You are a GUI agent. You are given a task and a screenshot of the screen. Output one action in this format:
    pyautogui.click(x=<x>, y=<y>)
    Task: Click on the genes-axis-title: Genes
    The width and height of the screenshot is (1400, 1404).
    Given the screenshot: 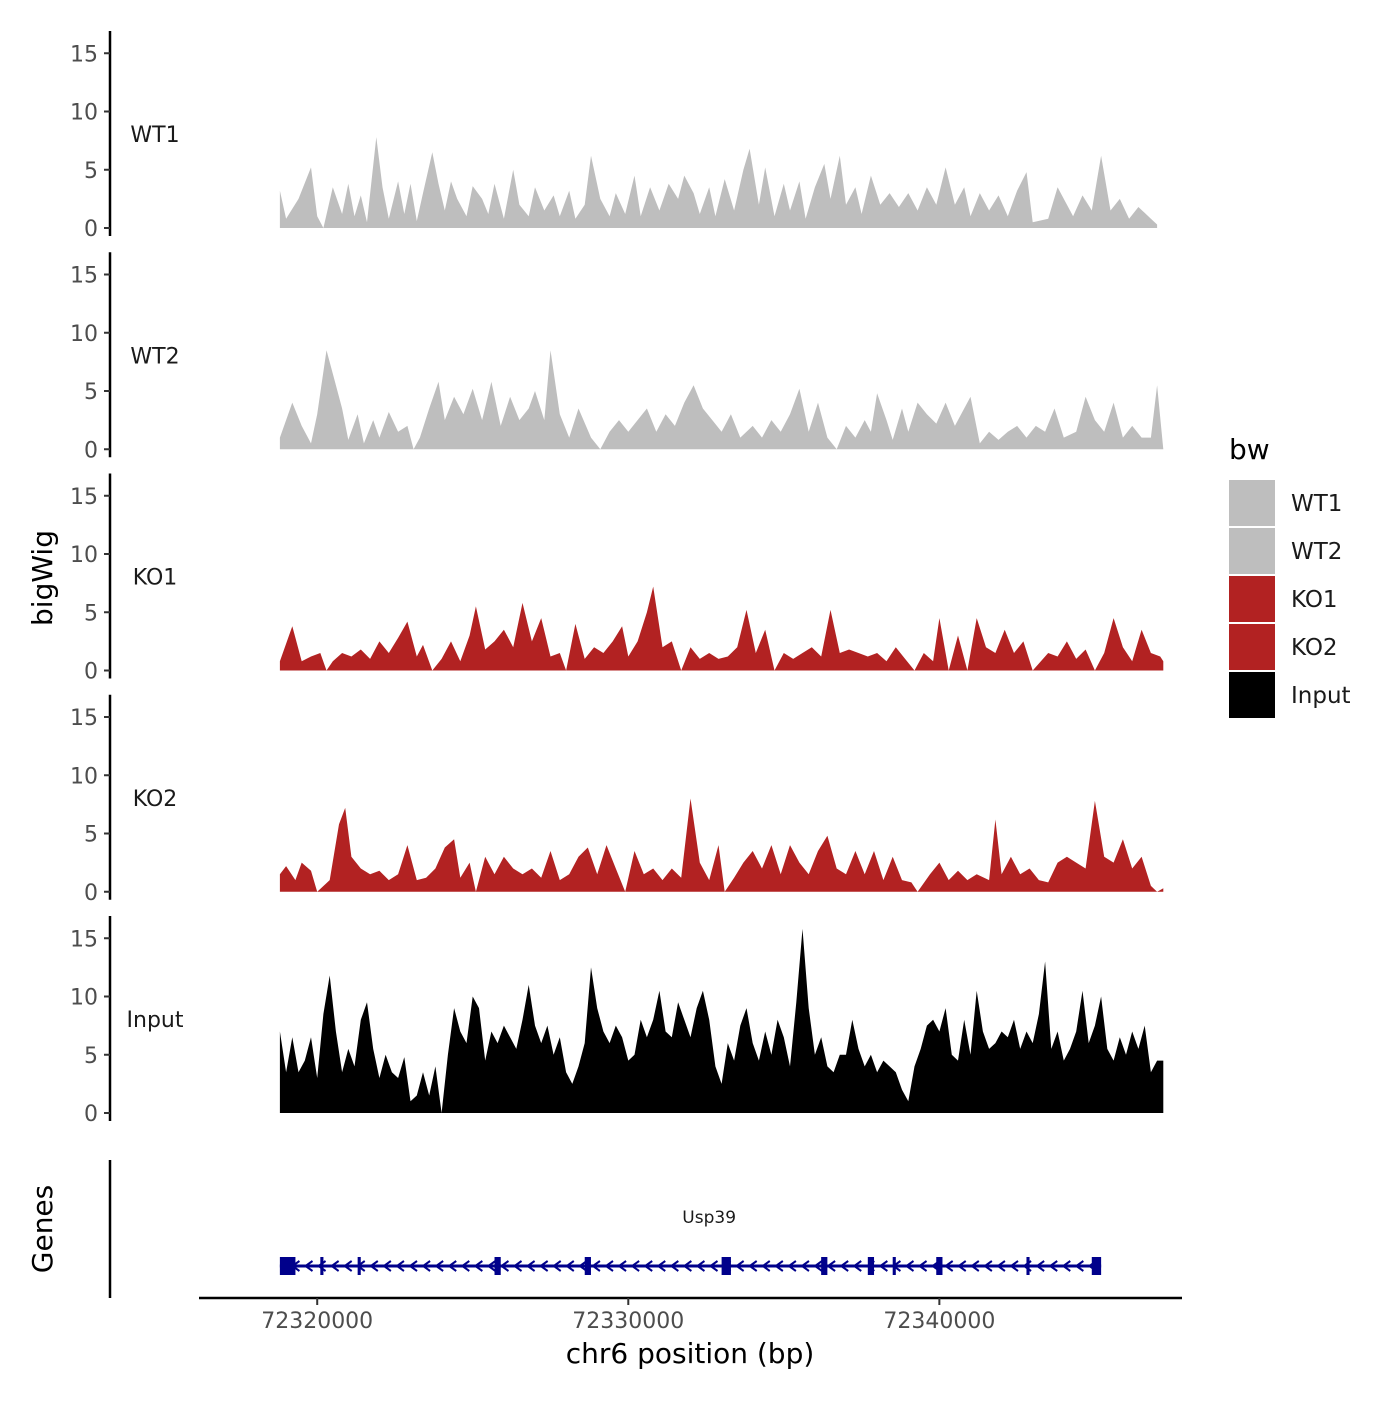 What is the action you would take?
    pyautogui.click(x=42, y=1229)
    